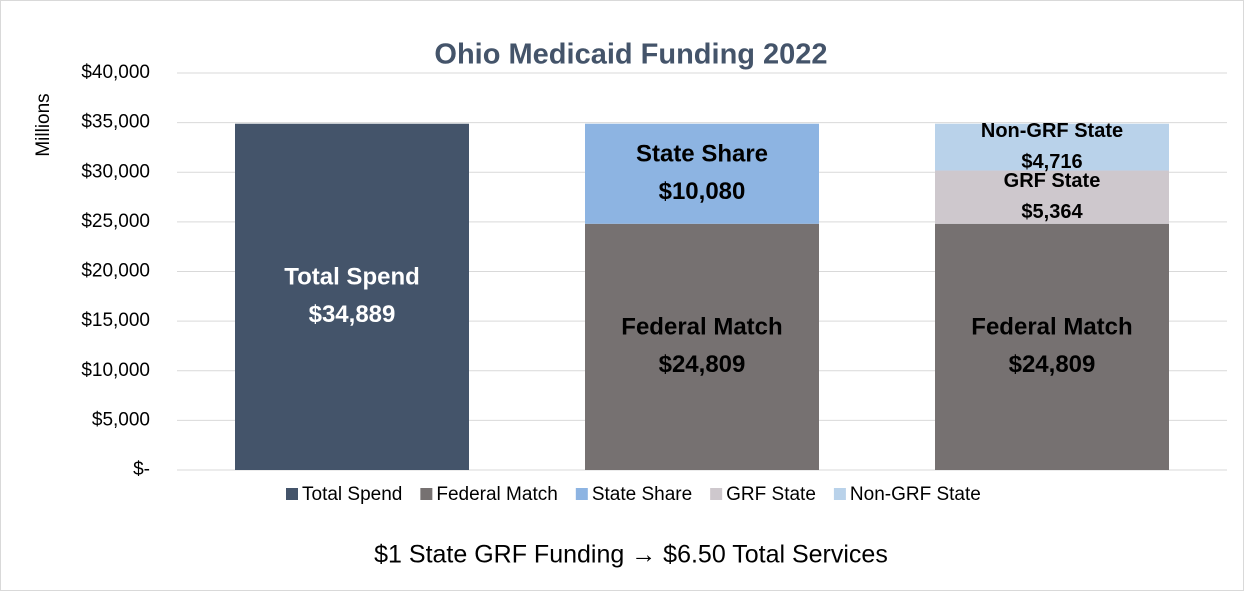 The height and width of the screenshot is (591, 1244). I want to click on data-label-name: State Share, so click(702, 153).